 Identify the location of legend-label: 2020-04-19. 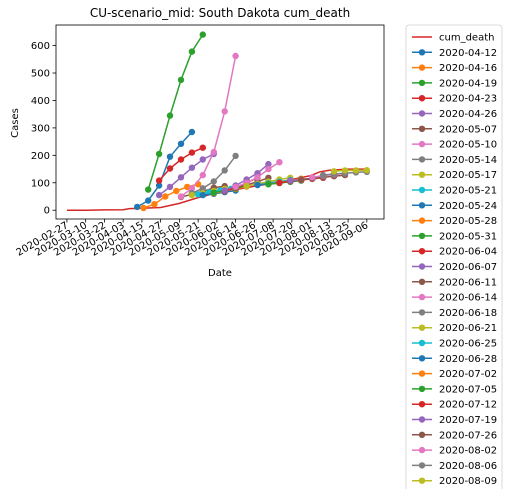
(468, 83).